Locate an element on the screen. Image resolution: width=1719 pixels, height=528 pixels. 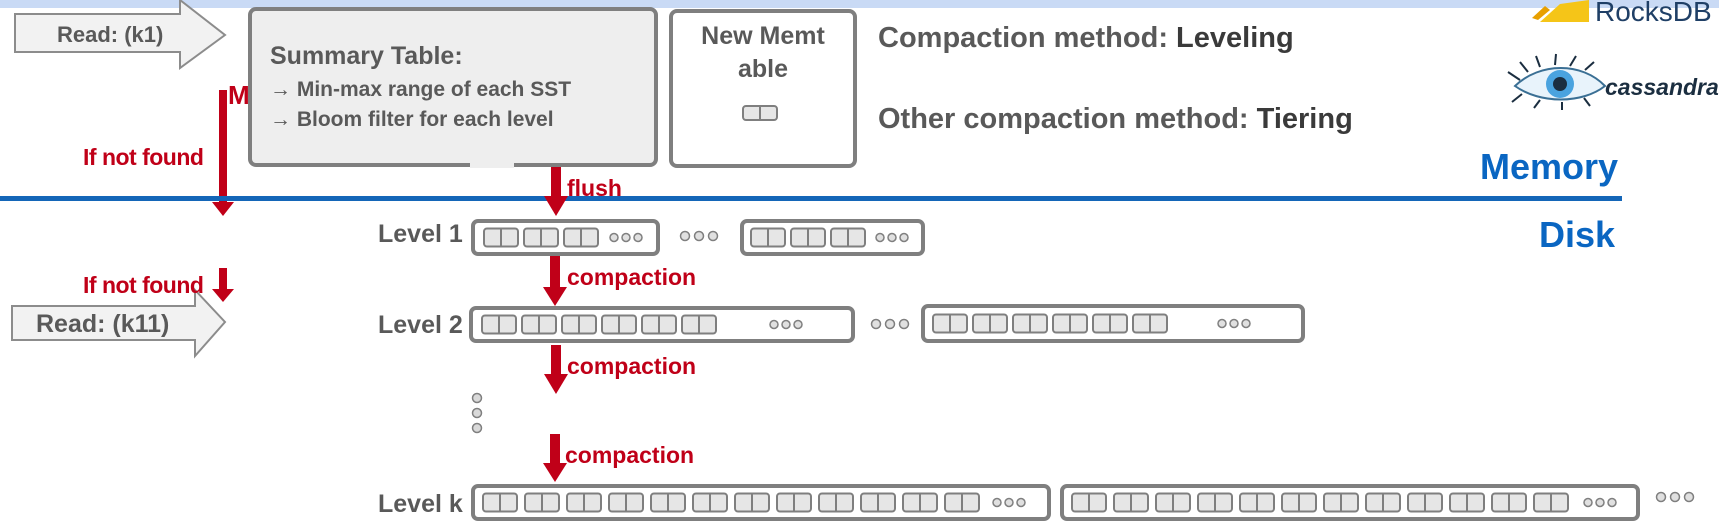
compaction-method: Compaction method: Leveling is located at coordinates (1086, 38).